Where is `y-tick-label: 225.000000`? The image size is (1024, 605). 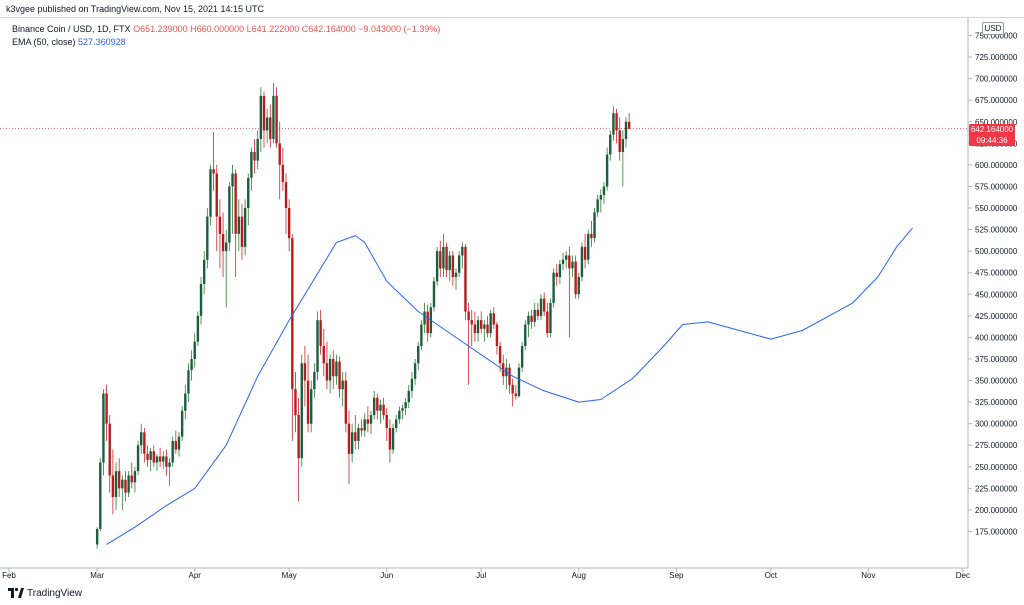
y-tick-label: 225.000000 is located at coordinates (996, 488).